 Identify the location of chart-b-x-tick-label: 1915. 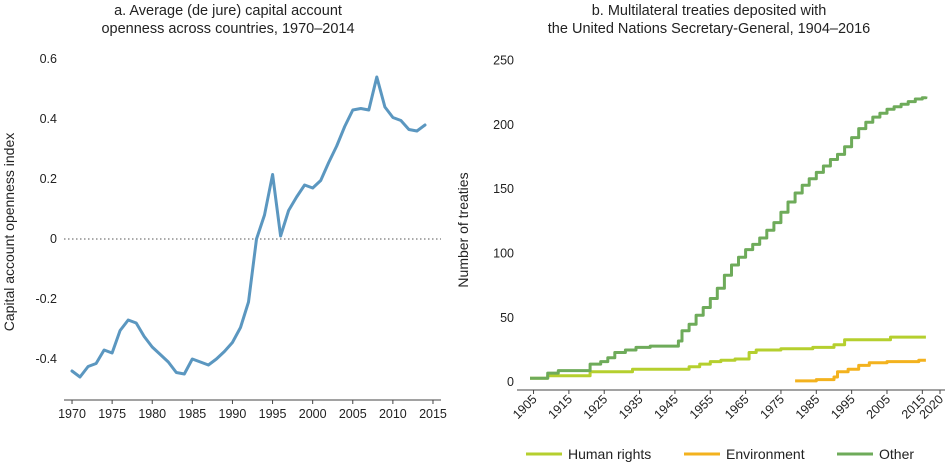
(560, 407).